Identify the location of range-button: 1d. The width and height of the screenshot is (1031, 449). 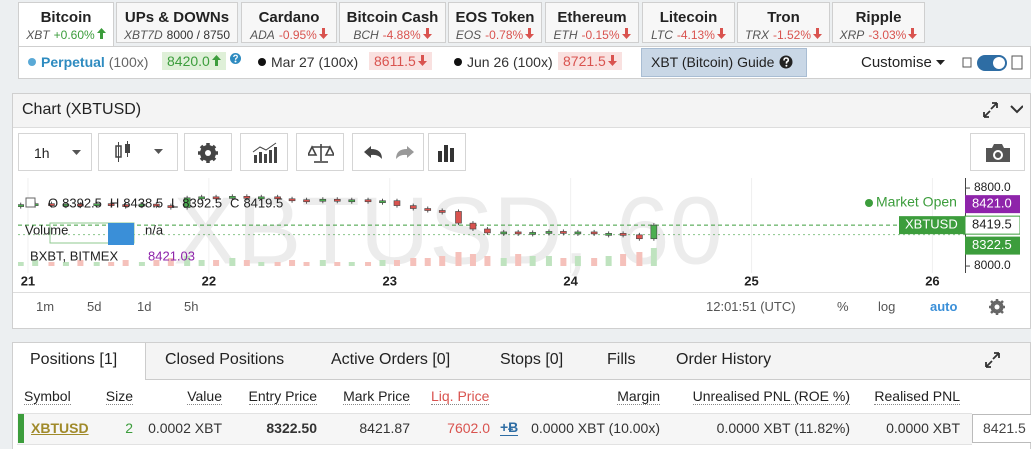
(144, 306).